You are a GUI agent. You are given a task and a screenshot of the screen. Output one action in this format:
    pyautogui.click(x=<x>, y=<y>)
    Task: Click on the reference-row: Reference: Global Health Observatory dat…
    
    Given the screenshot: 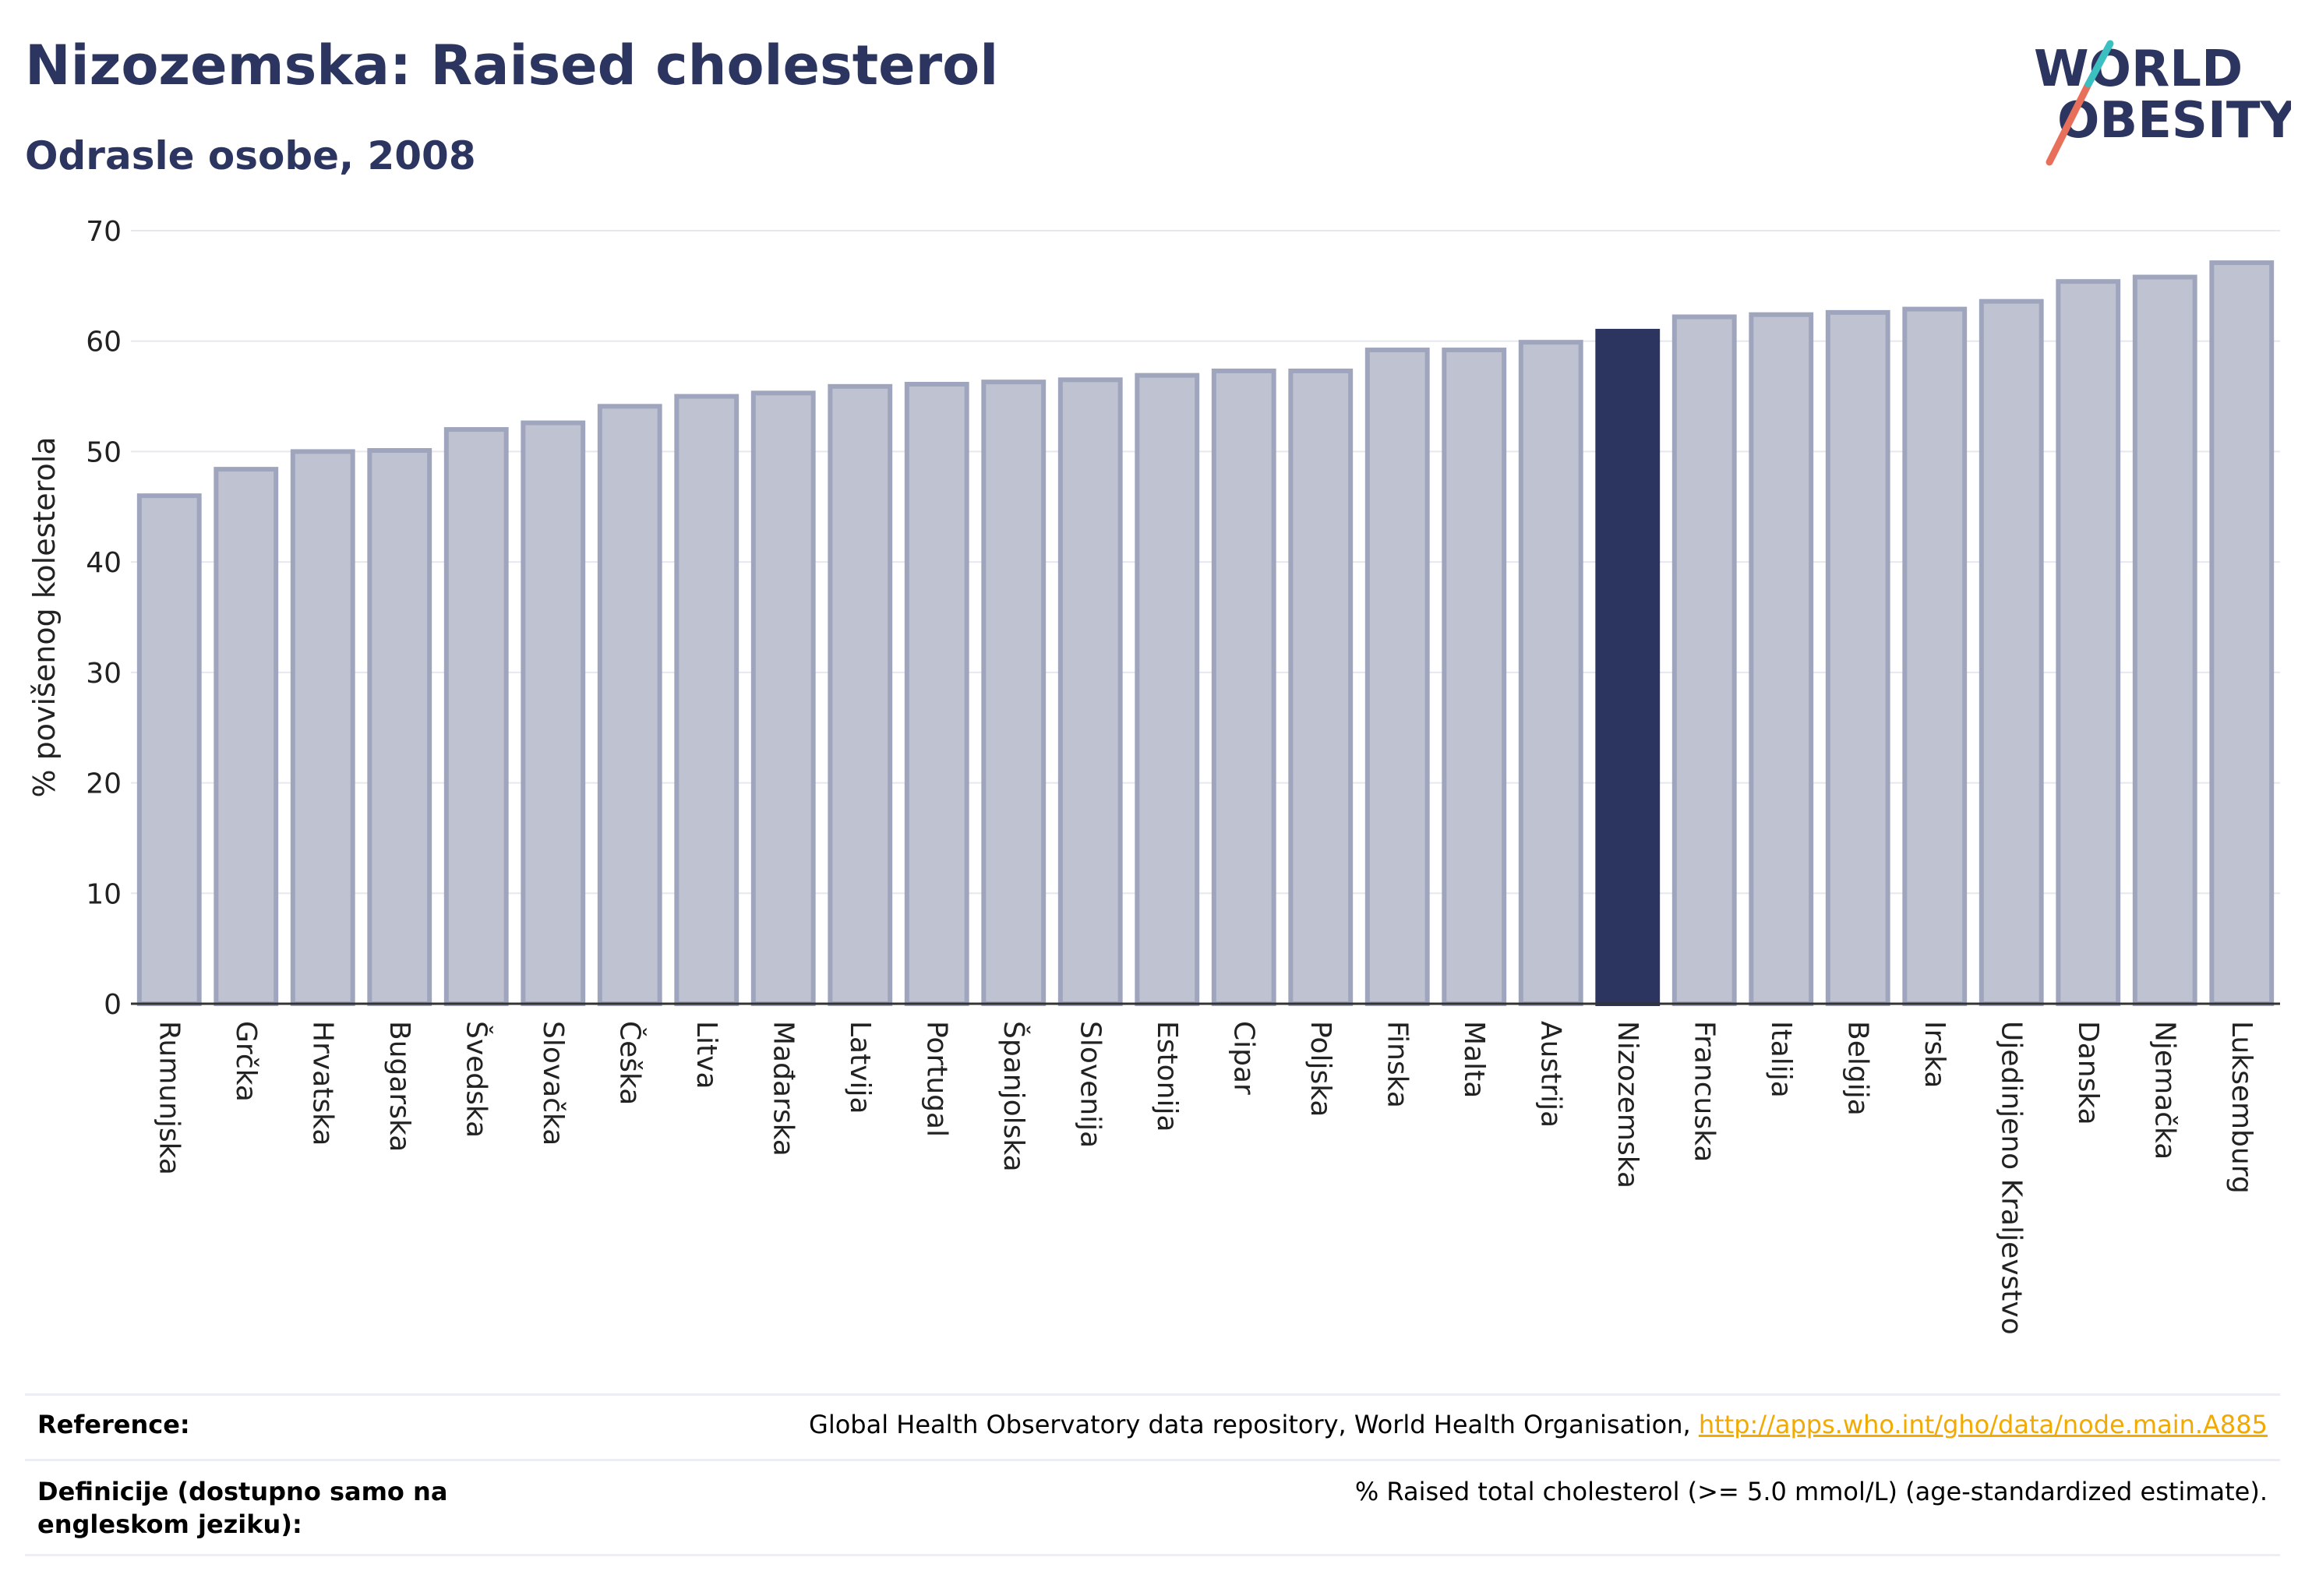 What is the action you would take?
    pyautogui.click(x=1152, y=1434)
    